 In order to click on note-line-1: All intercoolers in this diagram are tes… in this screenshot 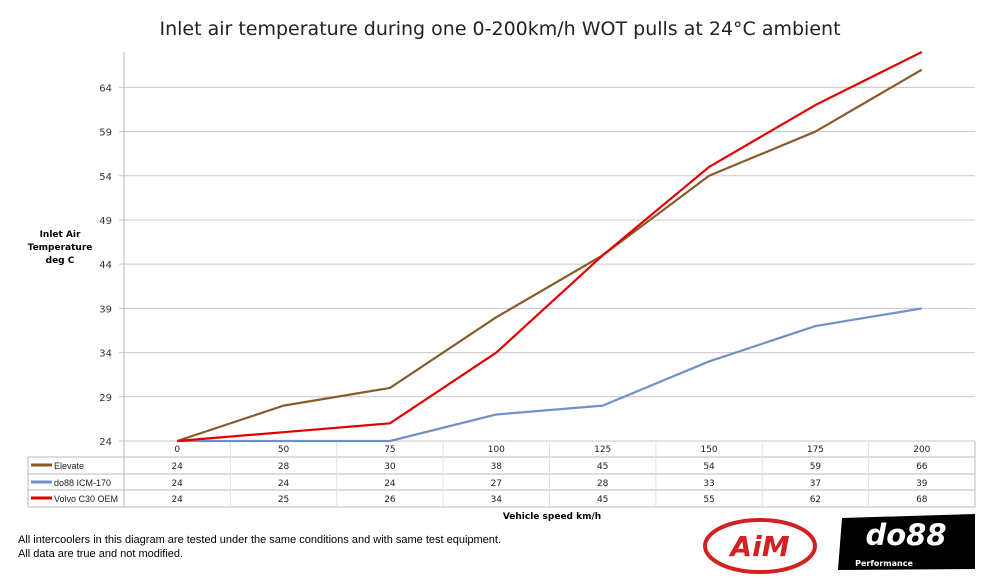, I will do `click(260, 540)`.